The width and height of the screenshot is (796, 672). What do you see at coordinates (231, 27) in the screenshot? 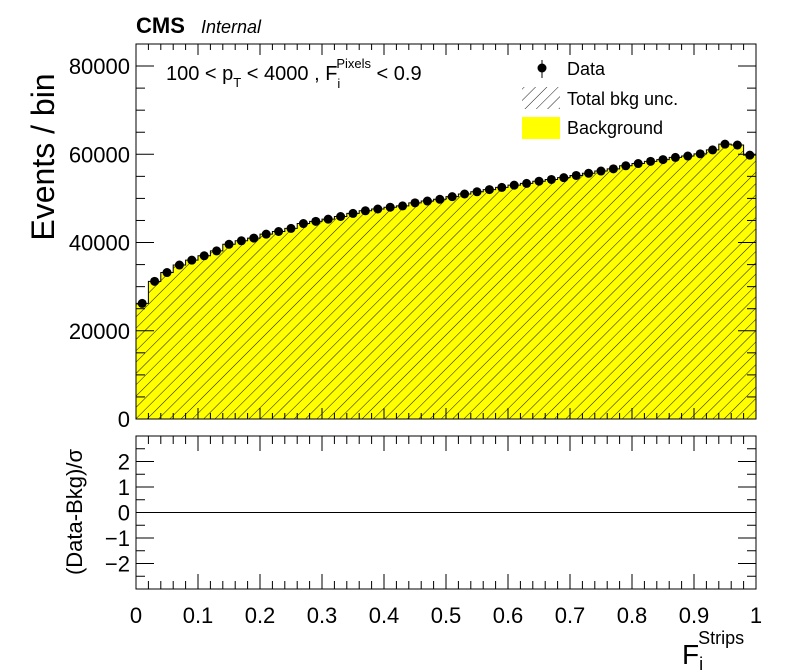
I see `status-label: Internal` at bounding box center [231, 27].